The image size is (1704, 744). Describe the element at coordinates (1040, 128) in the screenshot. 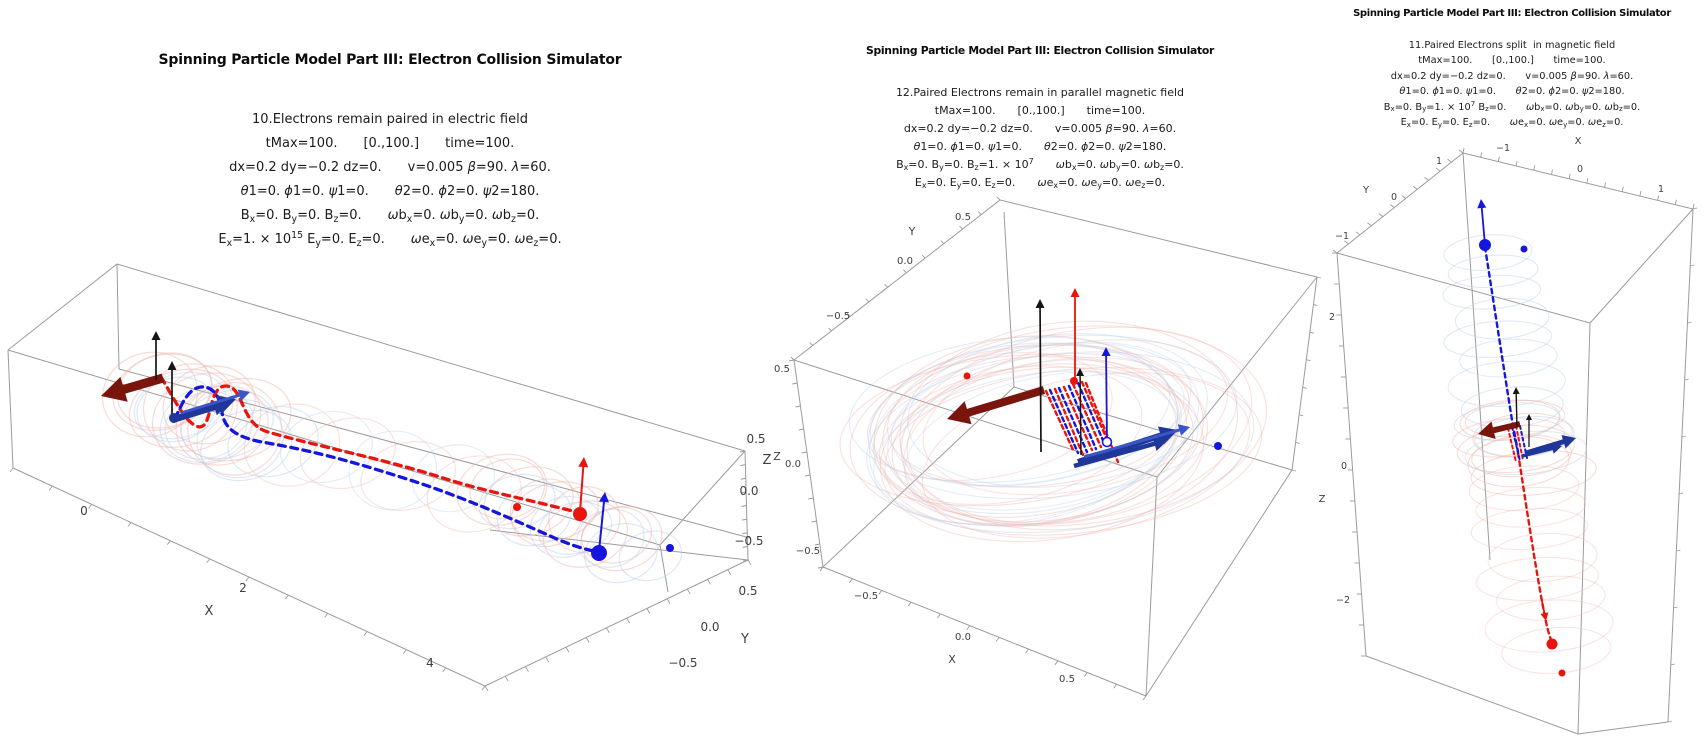

I see `param-line-velocity: dx=0.2 dy=−0.2 dz=0. v=0.005 β=90. λ=60.` at that location.